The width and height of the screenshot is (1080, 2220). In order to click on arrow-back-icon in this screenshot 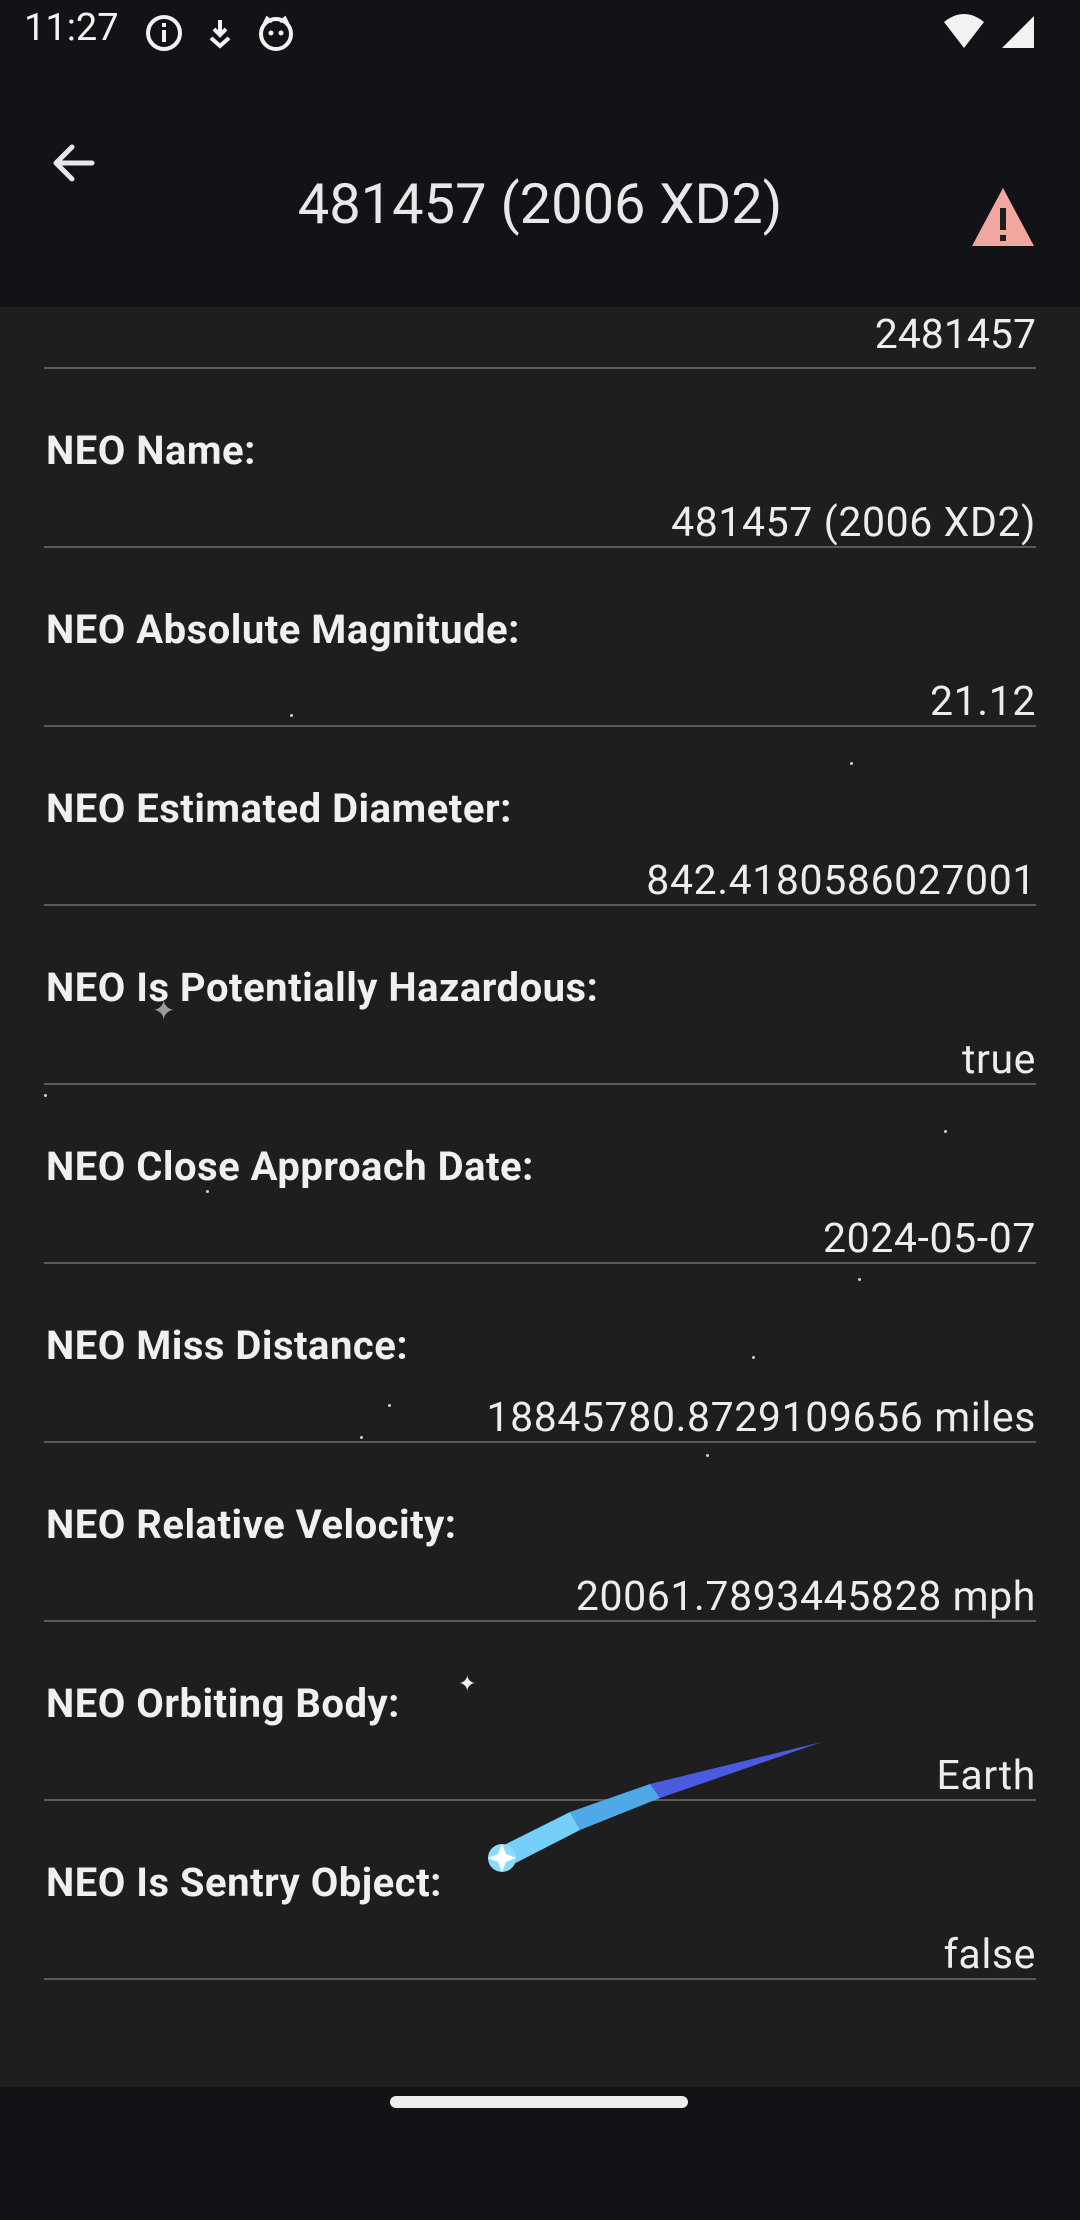, I will do `click(74, 163)`.